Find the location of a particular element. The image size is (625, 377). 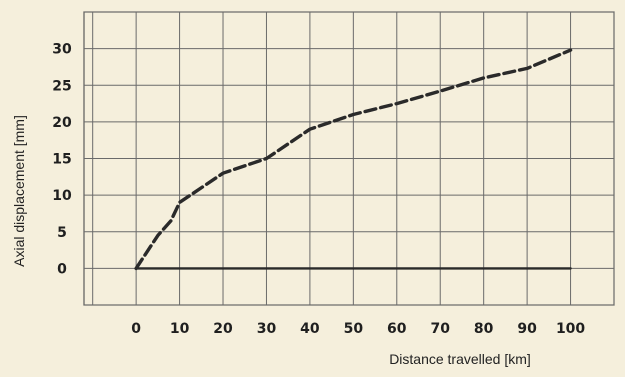

y-tick-labels: 0 5 10 15 20 25 30 is located at coordinates (62, 160).